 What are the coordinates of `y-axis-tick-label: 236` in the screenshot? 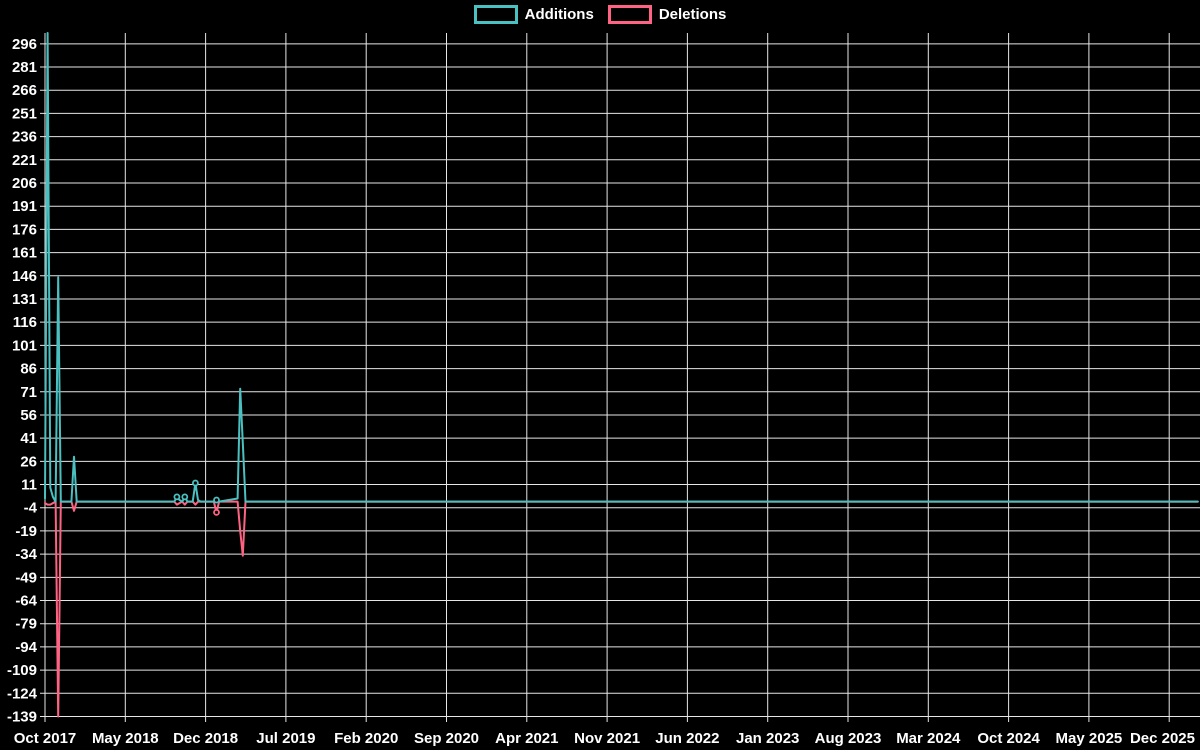 It's located at (24, 137).